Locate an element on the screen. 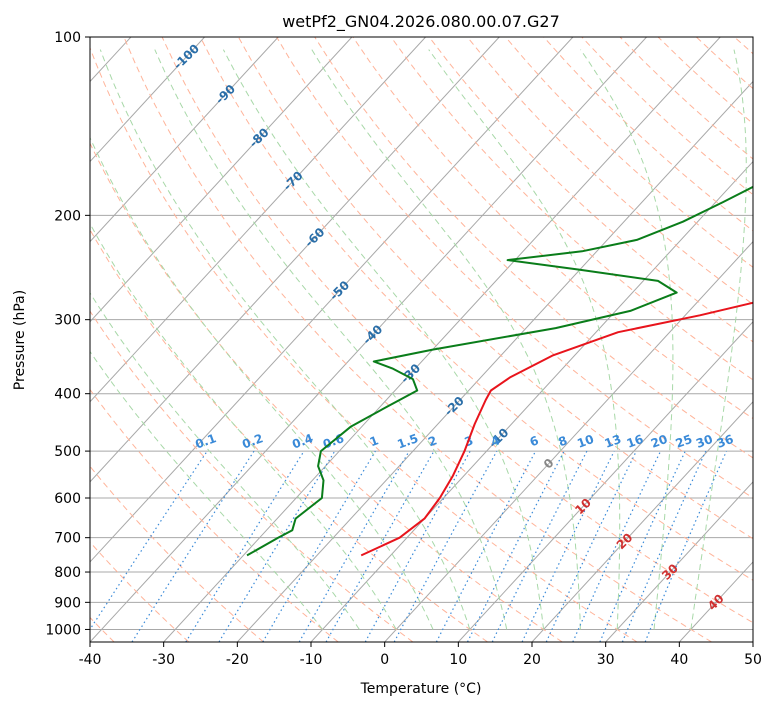  mixing-ratio-label: 25 is located at coordinates (684, 441).